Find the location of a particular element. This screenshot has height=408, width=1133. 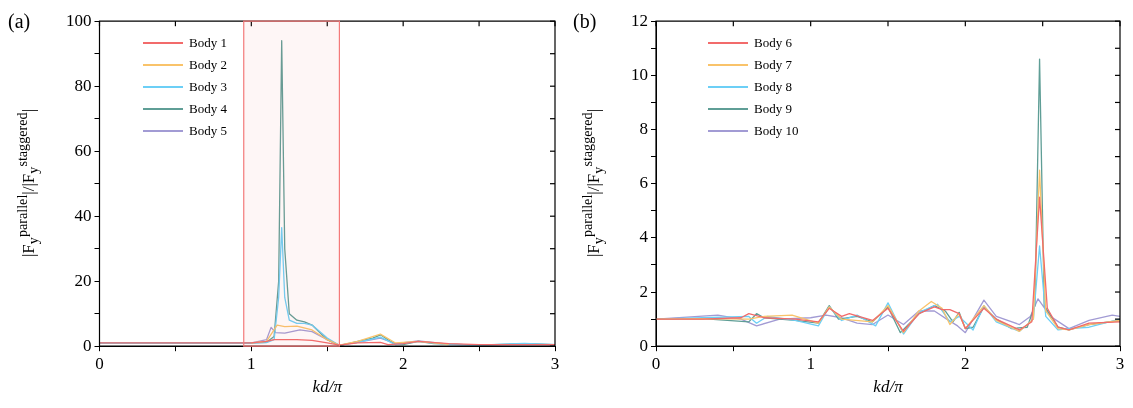

y-tick-label: 2 is located at coordinates (643, 291).